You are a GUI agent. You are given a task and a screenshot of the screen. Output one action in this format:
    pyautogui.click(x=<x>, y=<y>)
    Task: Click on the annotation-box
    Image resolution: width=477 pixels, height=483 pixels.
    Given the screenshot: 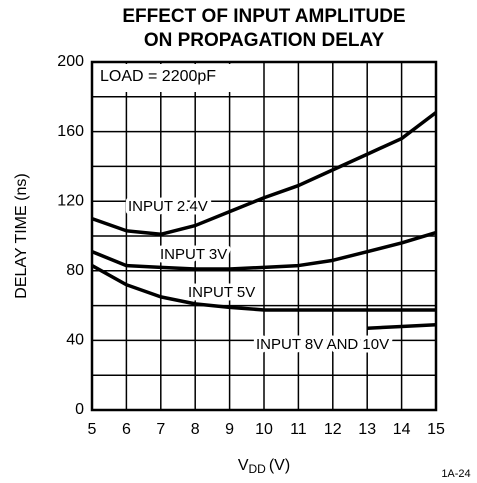 What is the action you would take?
    pyautogui.click(x=169, y=78)
    